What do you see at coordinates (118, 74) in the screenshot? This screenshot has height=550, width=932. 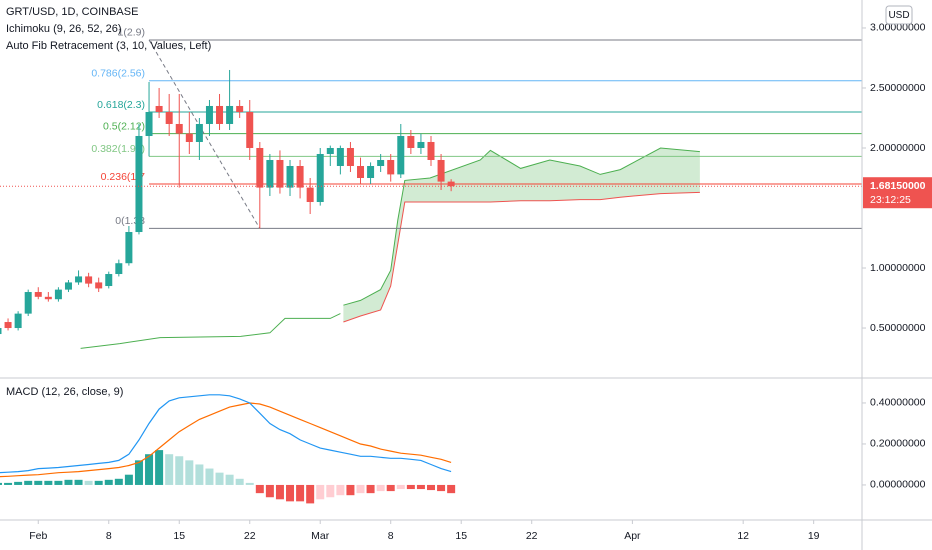 I see `fib-label: 0.786(2.56)` at bounding box center [118, 74].